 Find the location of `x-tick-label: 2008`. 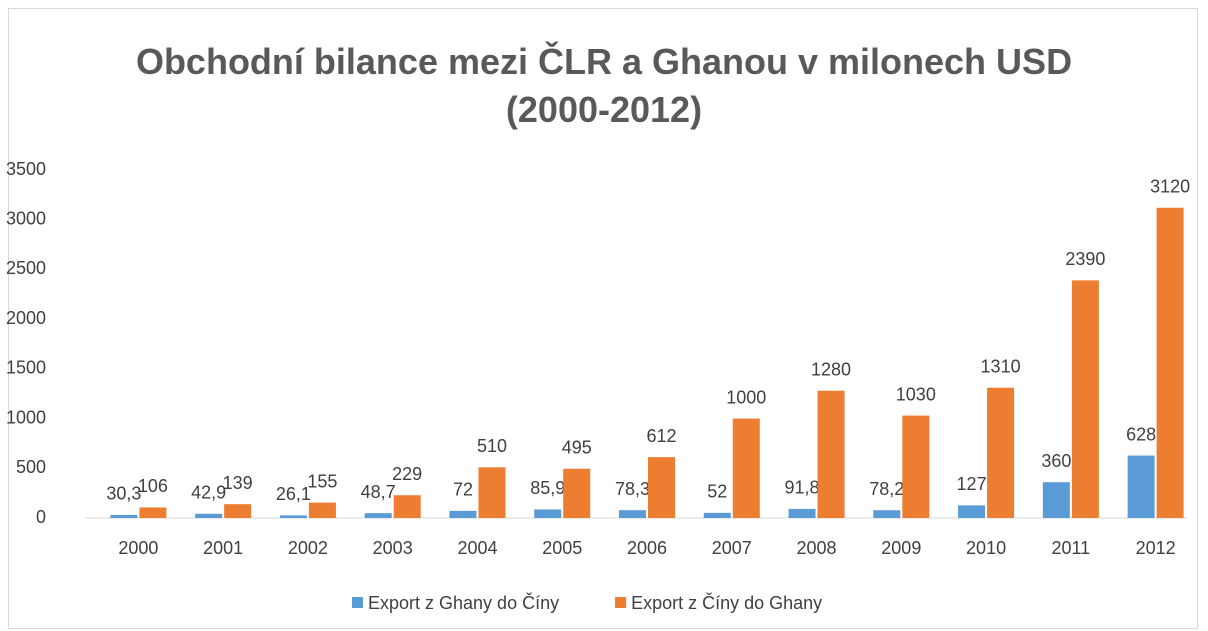

x-tick-label: 2008 is located at coordinates (817, 548).